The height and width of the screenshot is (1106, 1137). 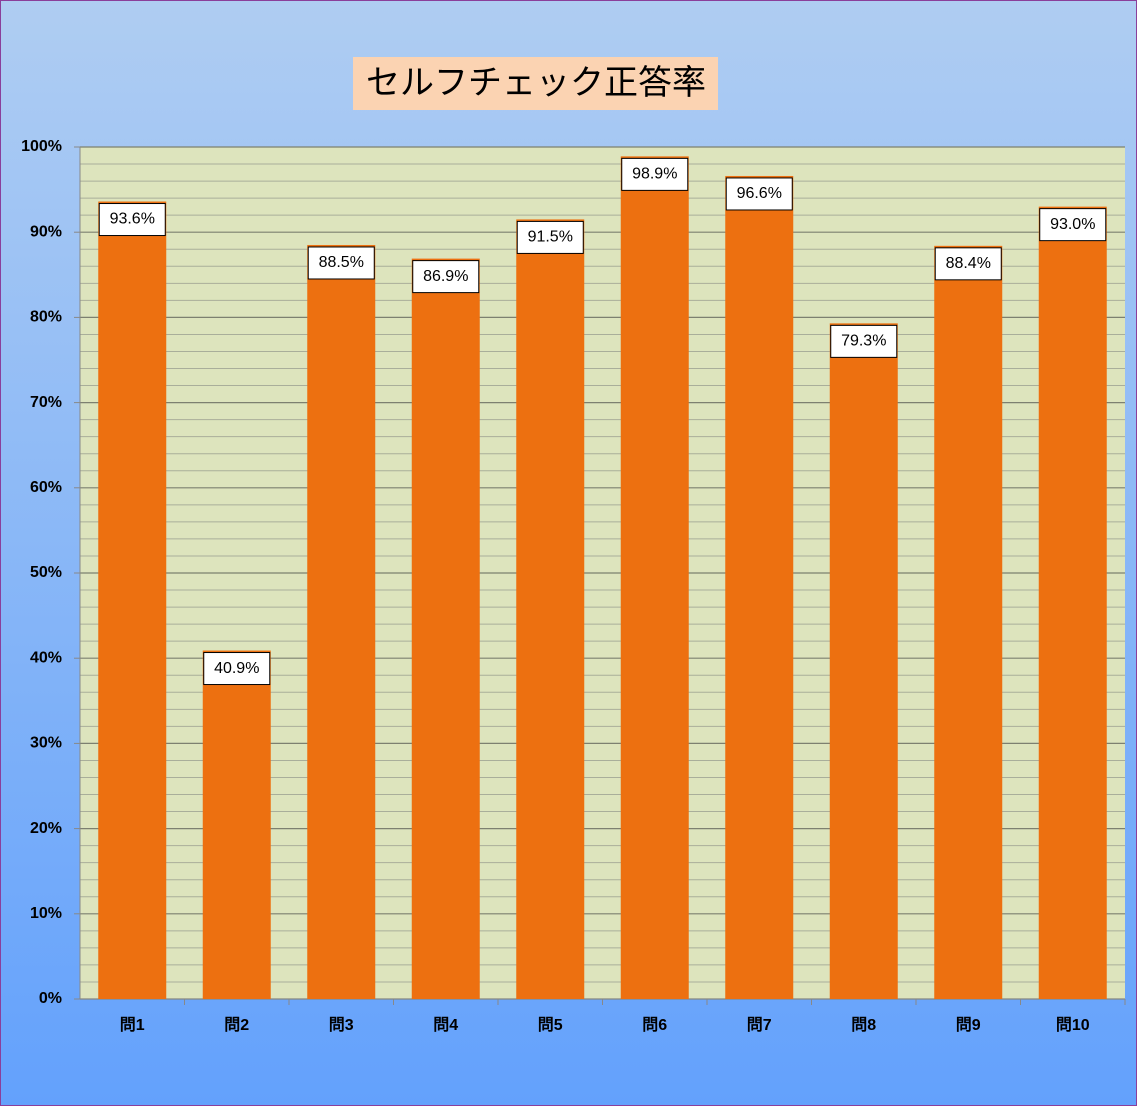 I want to click on value-label: 91.5%, so click(x=550, y=237).